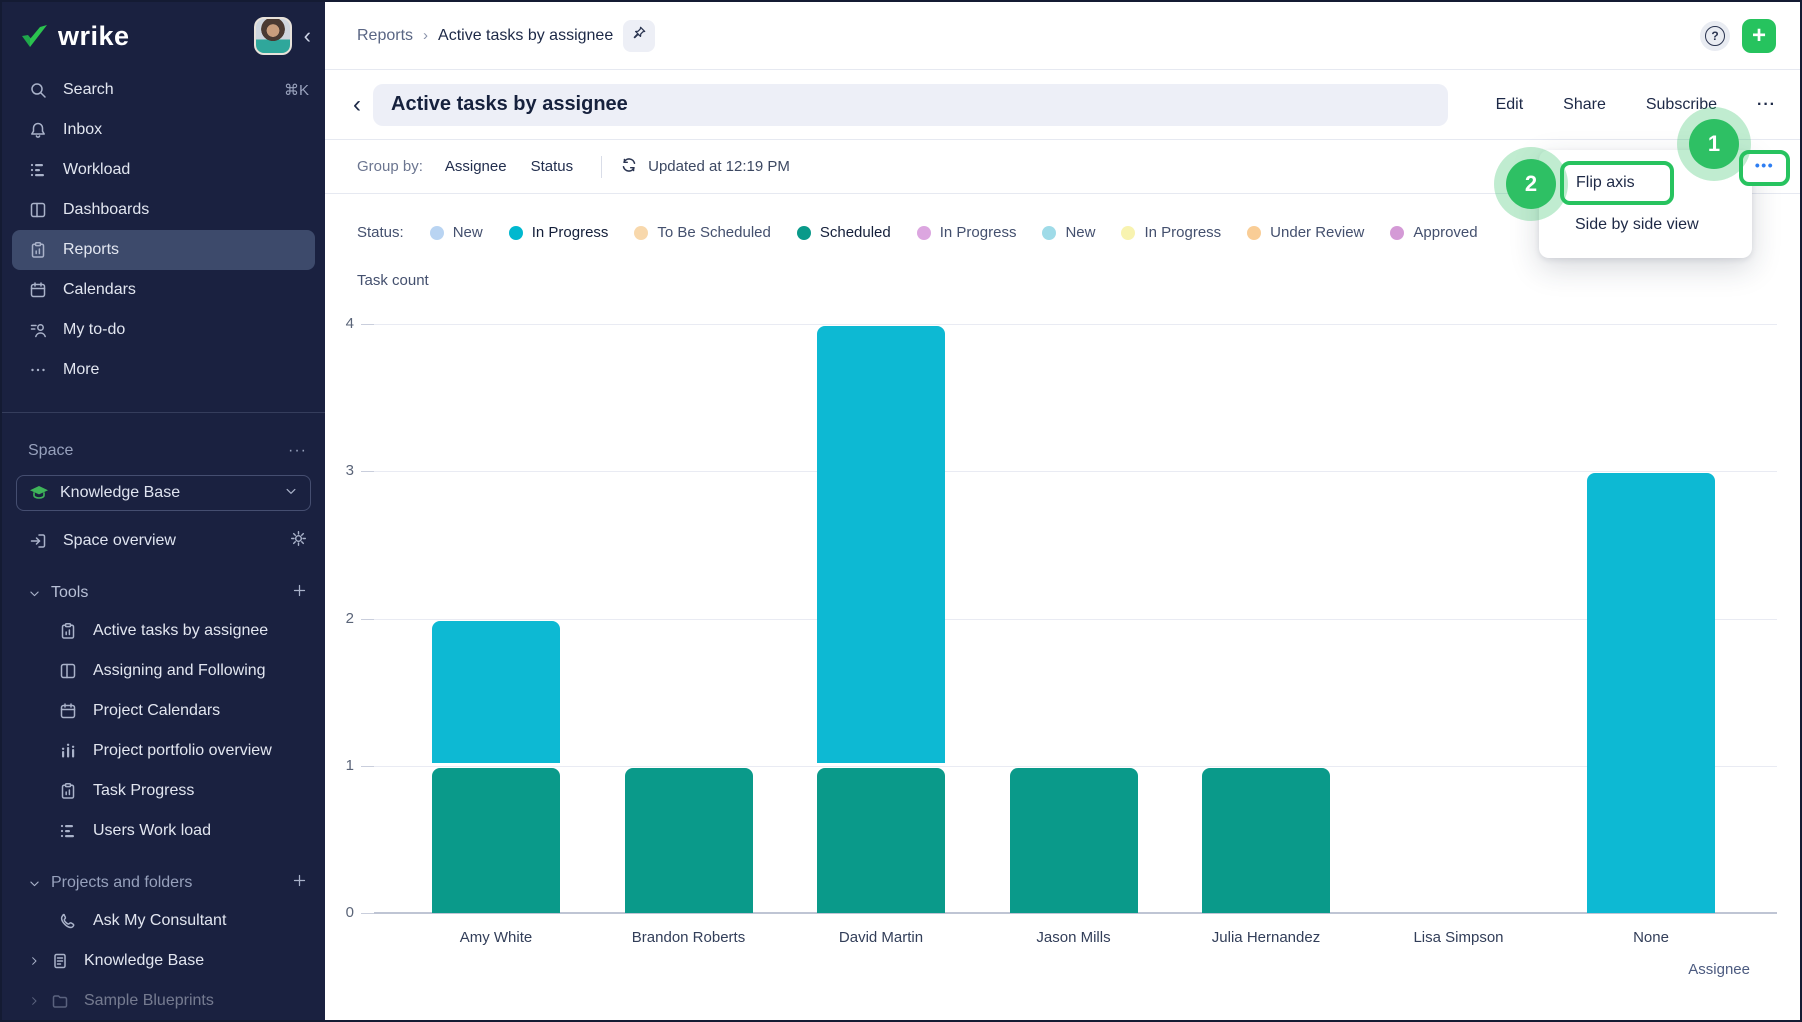 This screenshot has height=1022, width=1802. Describe the element at coordinates (910, 104) in the screenshot. I see `report-title-input: Active tasks by assignee` at that location.